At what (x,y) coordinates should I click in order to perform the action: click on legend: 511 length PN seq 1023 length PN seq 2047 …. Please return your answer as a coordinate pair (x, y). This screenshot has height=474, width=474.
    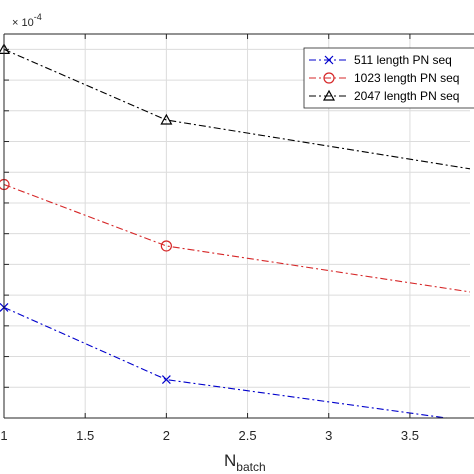
    Looking at the image, I should click on (388, 78).